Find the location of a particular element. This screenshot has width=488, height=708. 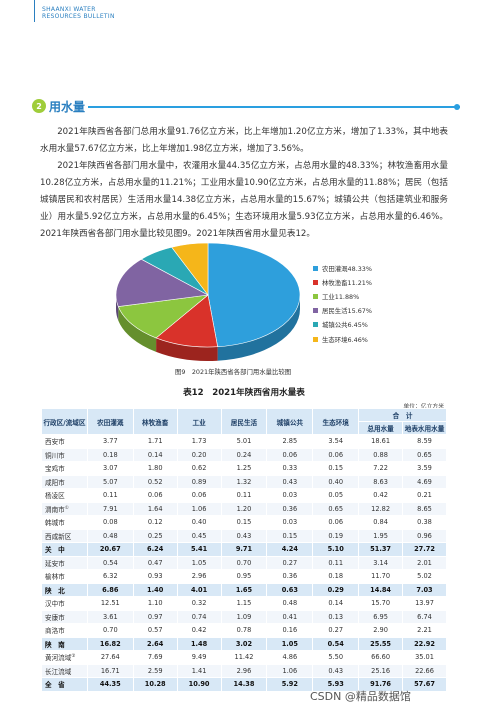

bulletin-header: SHAANXI WATER RESOURCES BULLETIN is located at coordinates (78, 13).